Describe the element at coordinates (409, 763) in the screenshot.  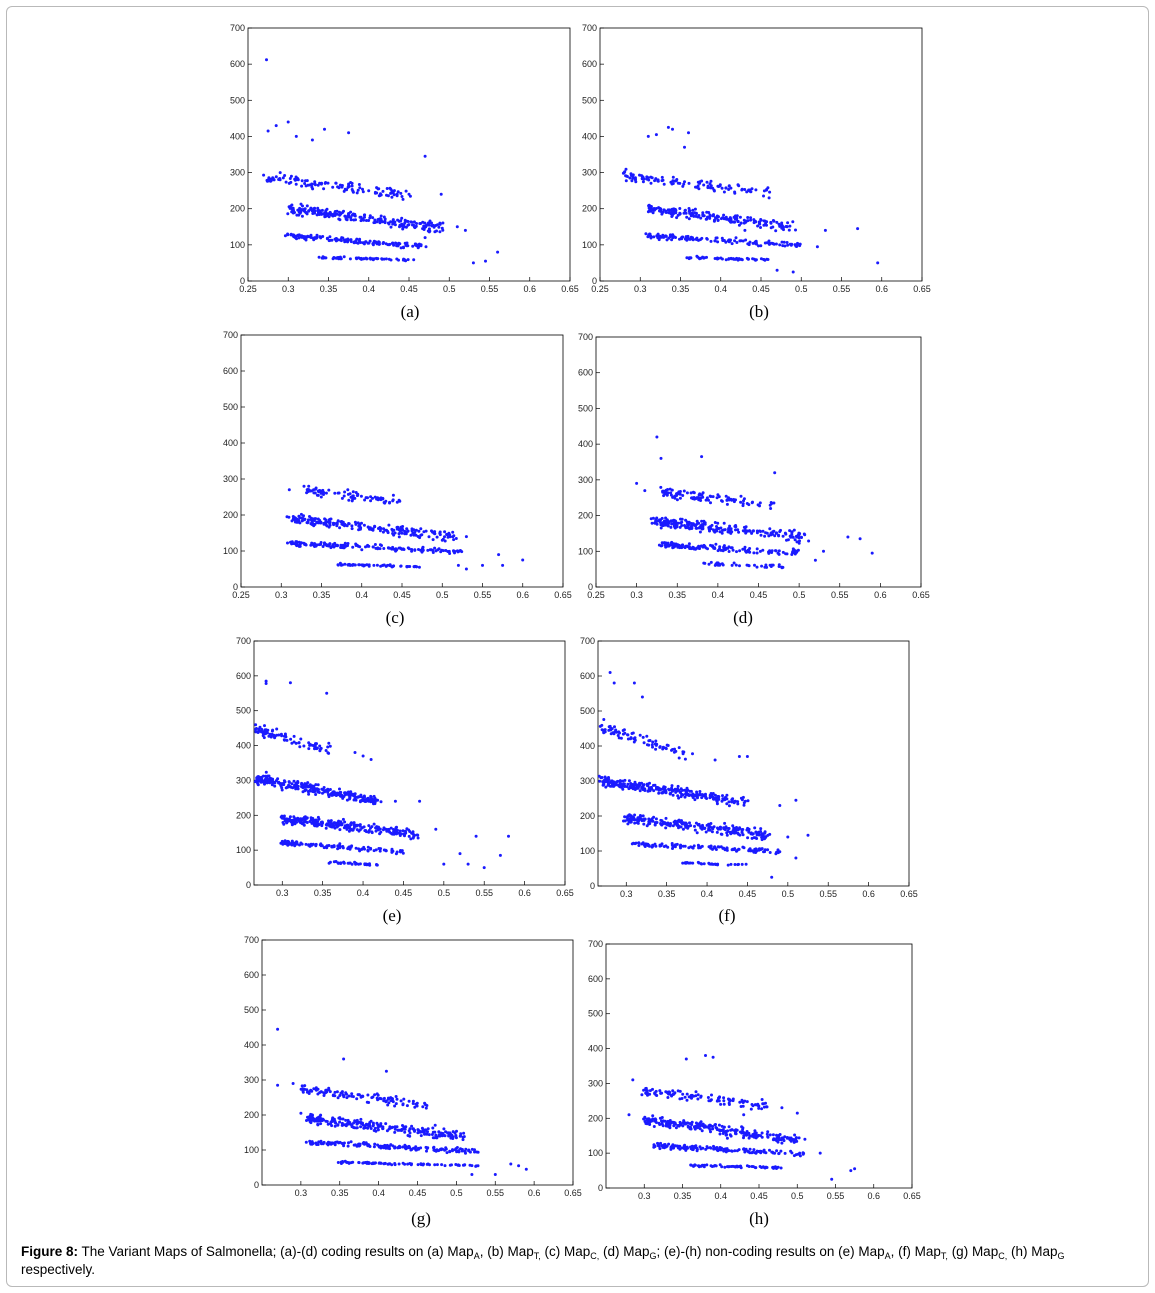
I see `axes-box` at that location.